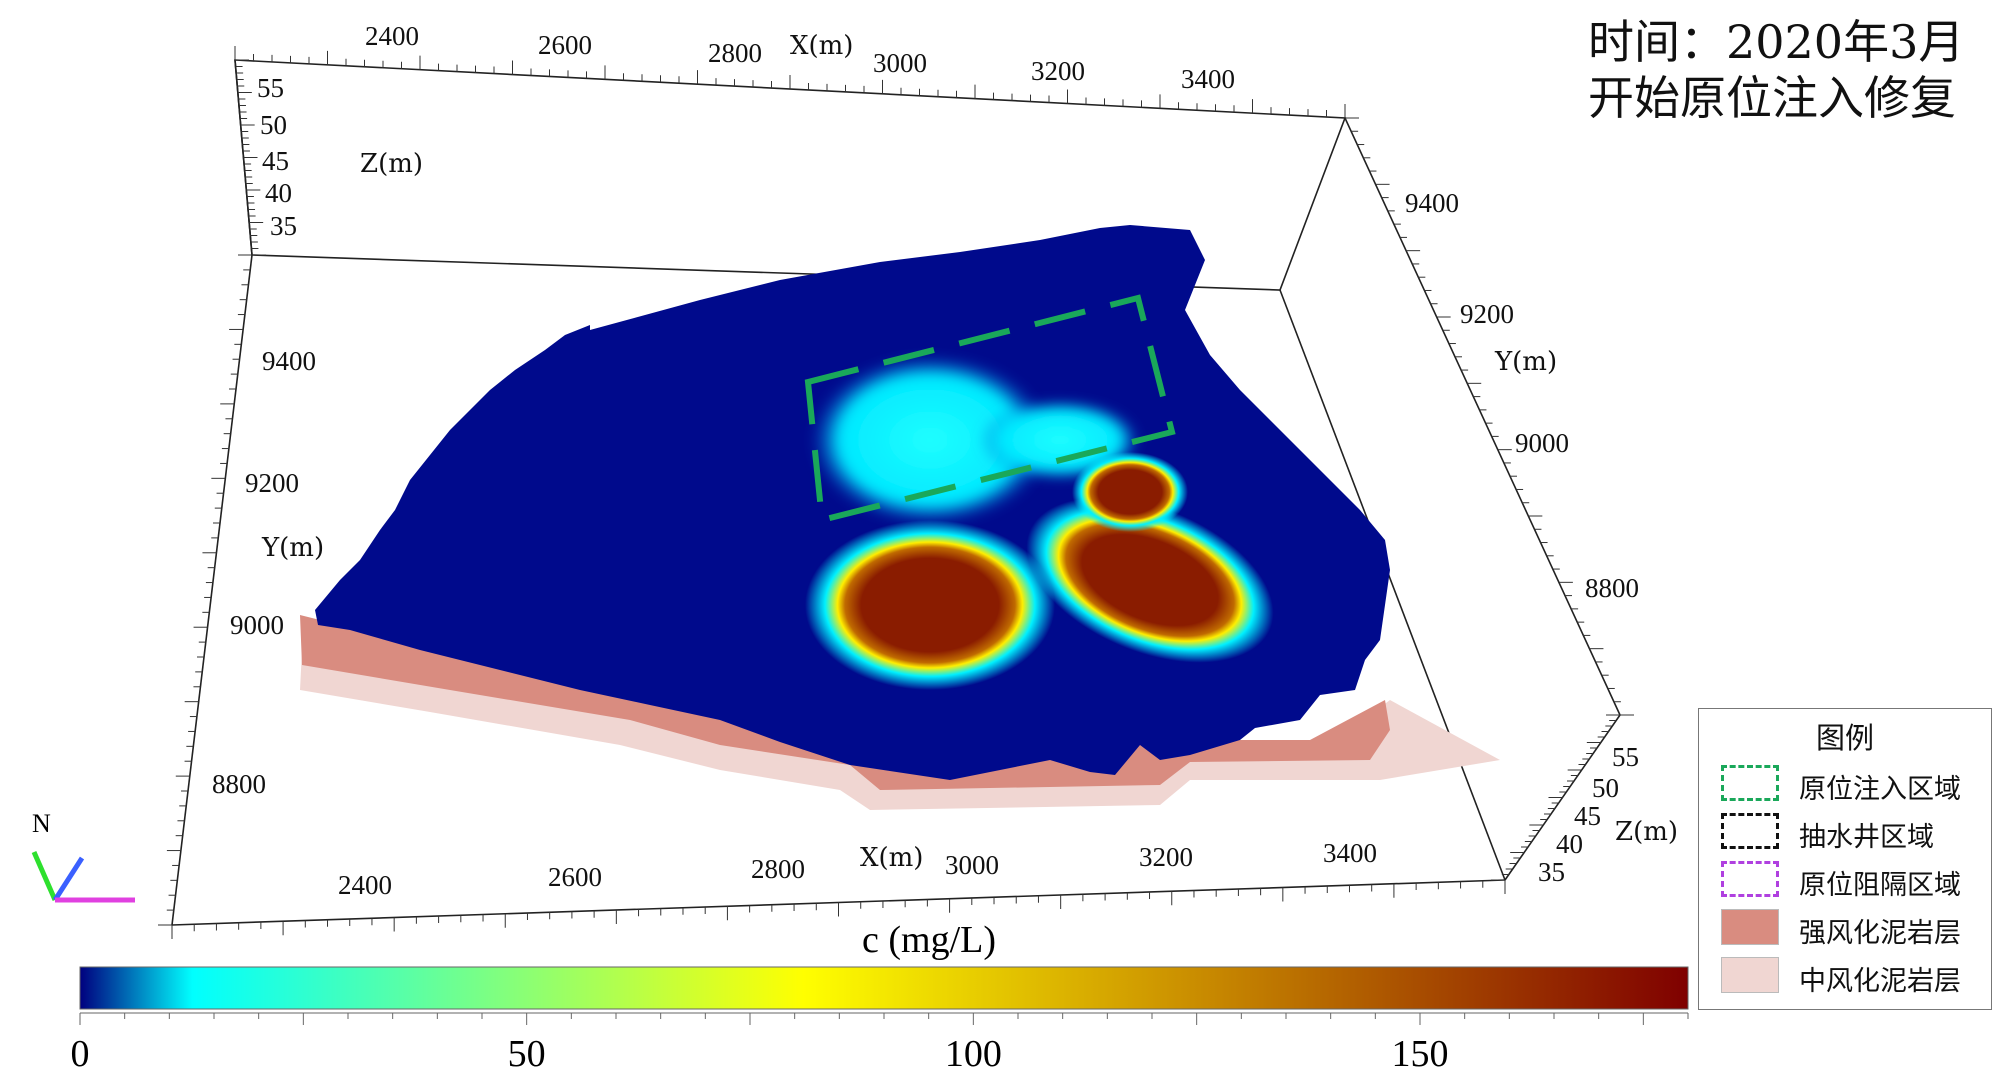 Image resolution: width=2000 pixels, height=1073 pixels. I want to click on cyan-plume-north, so click(930, 440).